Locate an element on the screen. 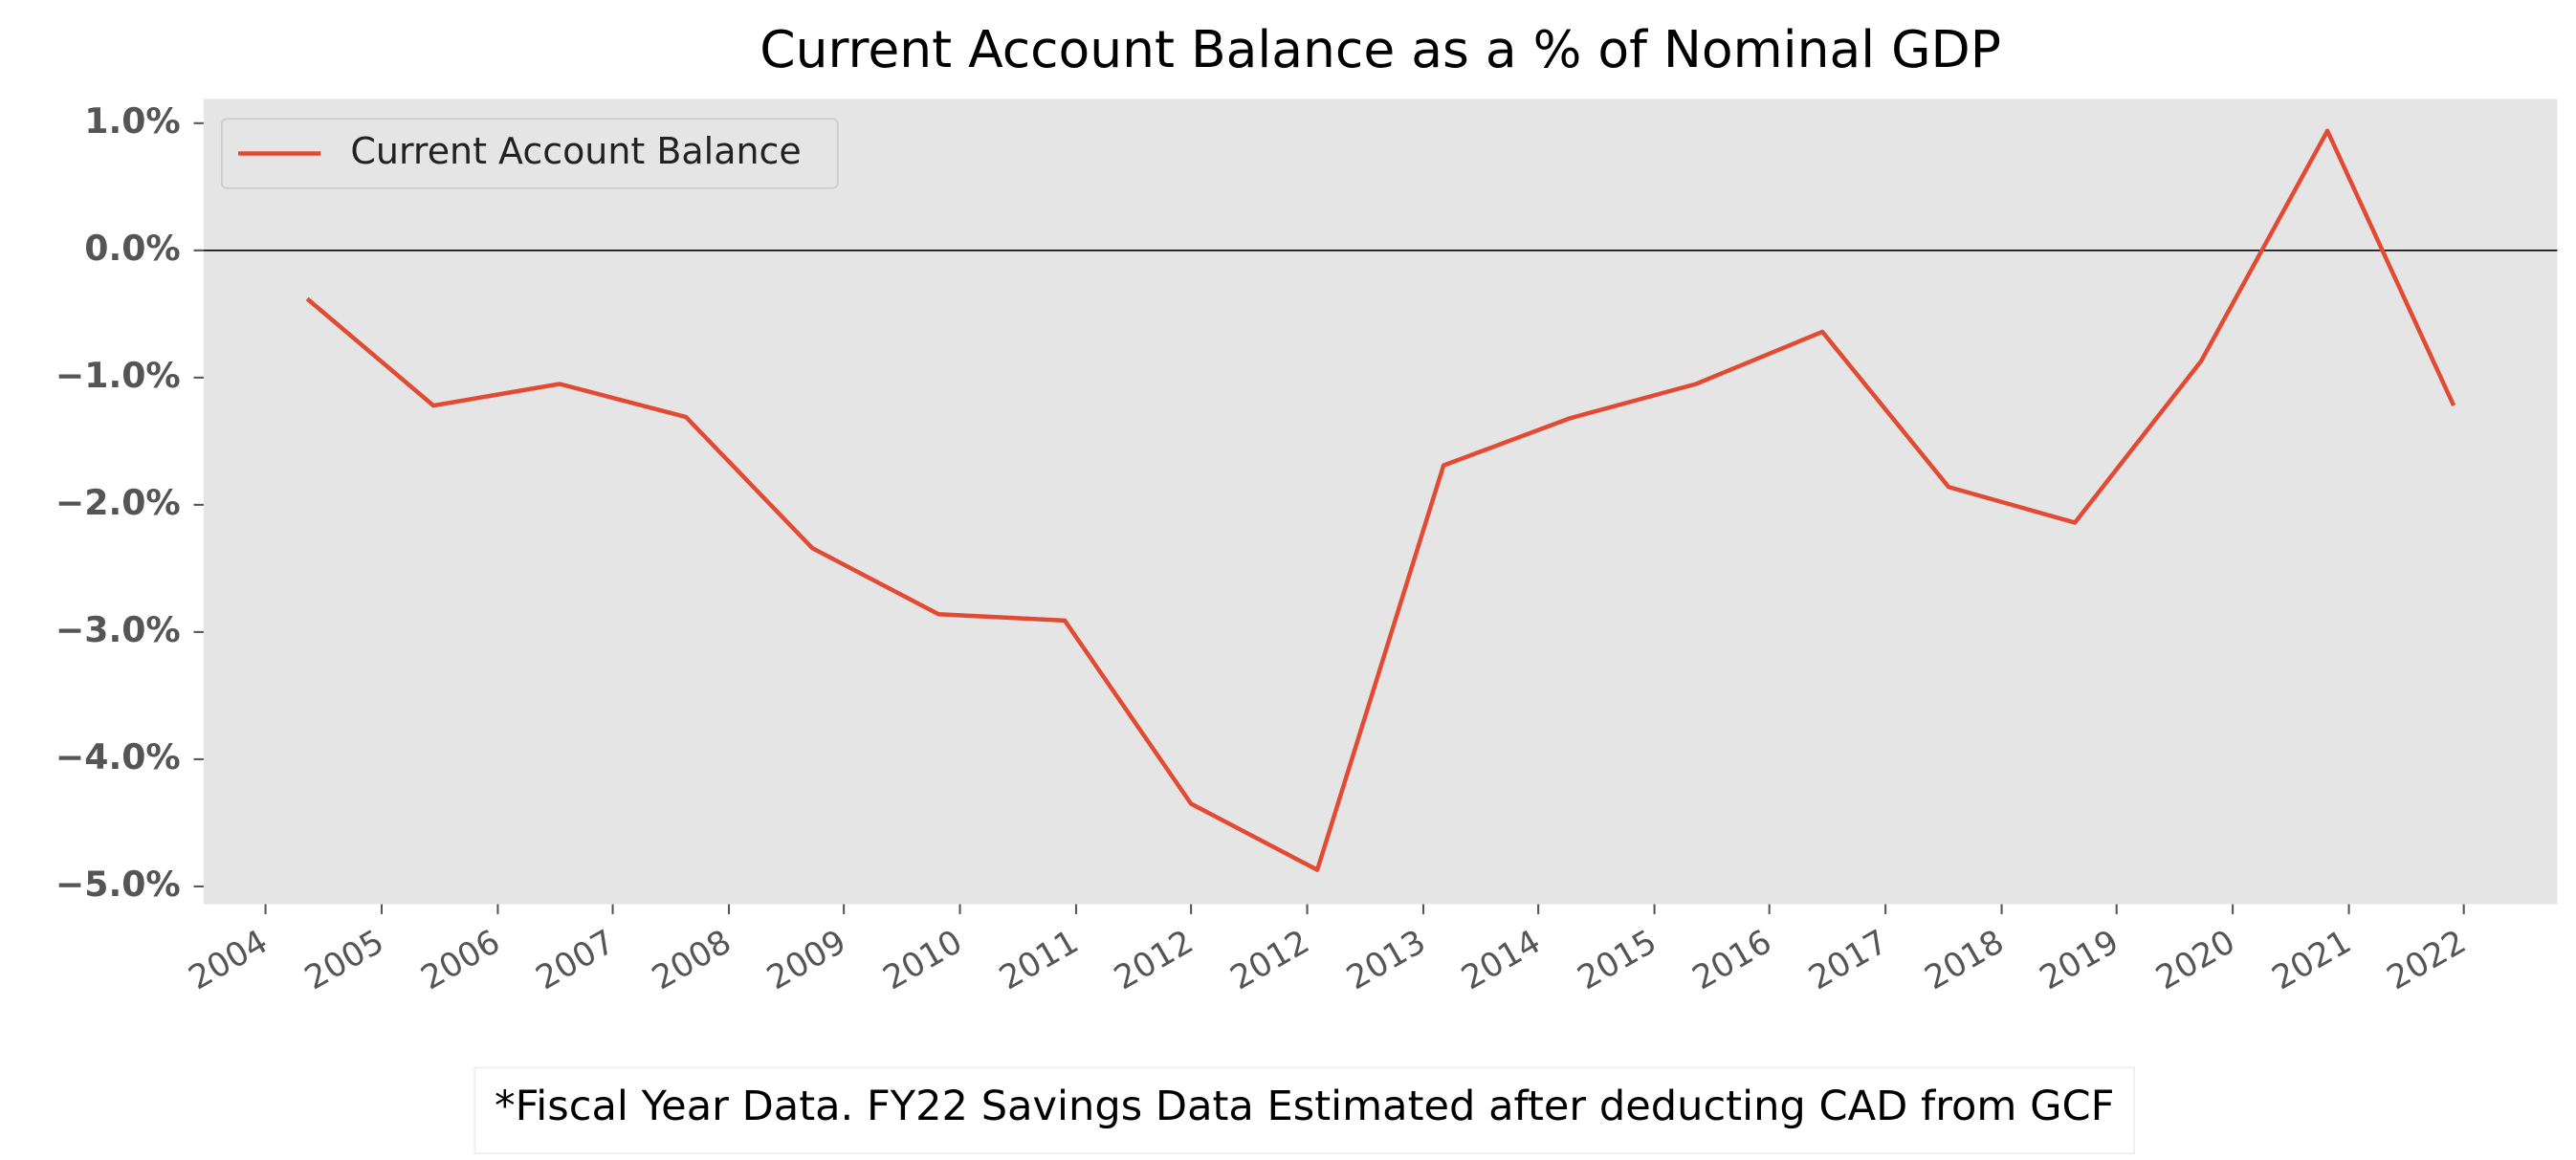 This screenshot has width=2576, height=1160. legend-box is located at coordinates (529, 153).